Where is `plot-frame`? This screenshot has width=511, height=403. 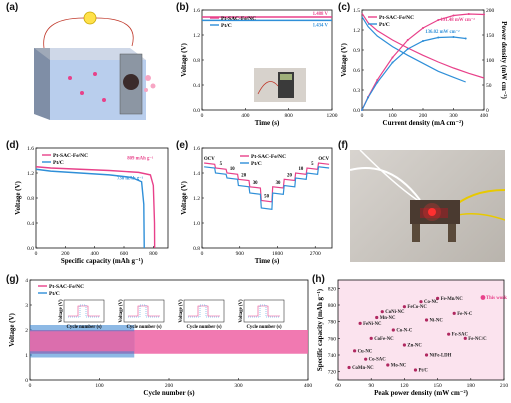 plot-frame is located at coordinates (421, 330).